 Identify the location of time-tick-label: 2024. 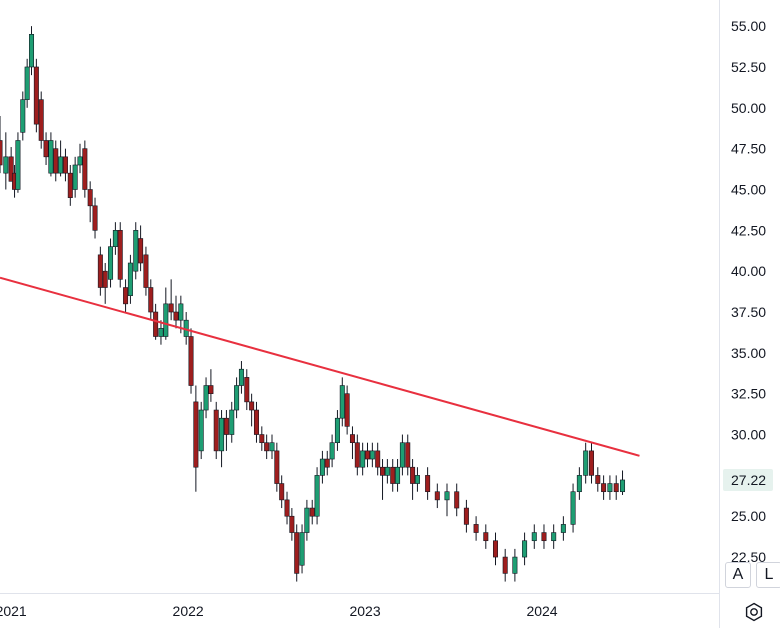
(541, 611).